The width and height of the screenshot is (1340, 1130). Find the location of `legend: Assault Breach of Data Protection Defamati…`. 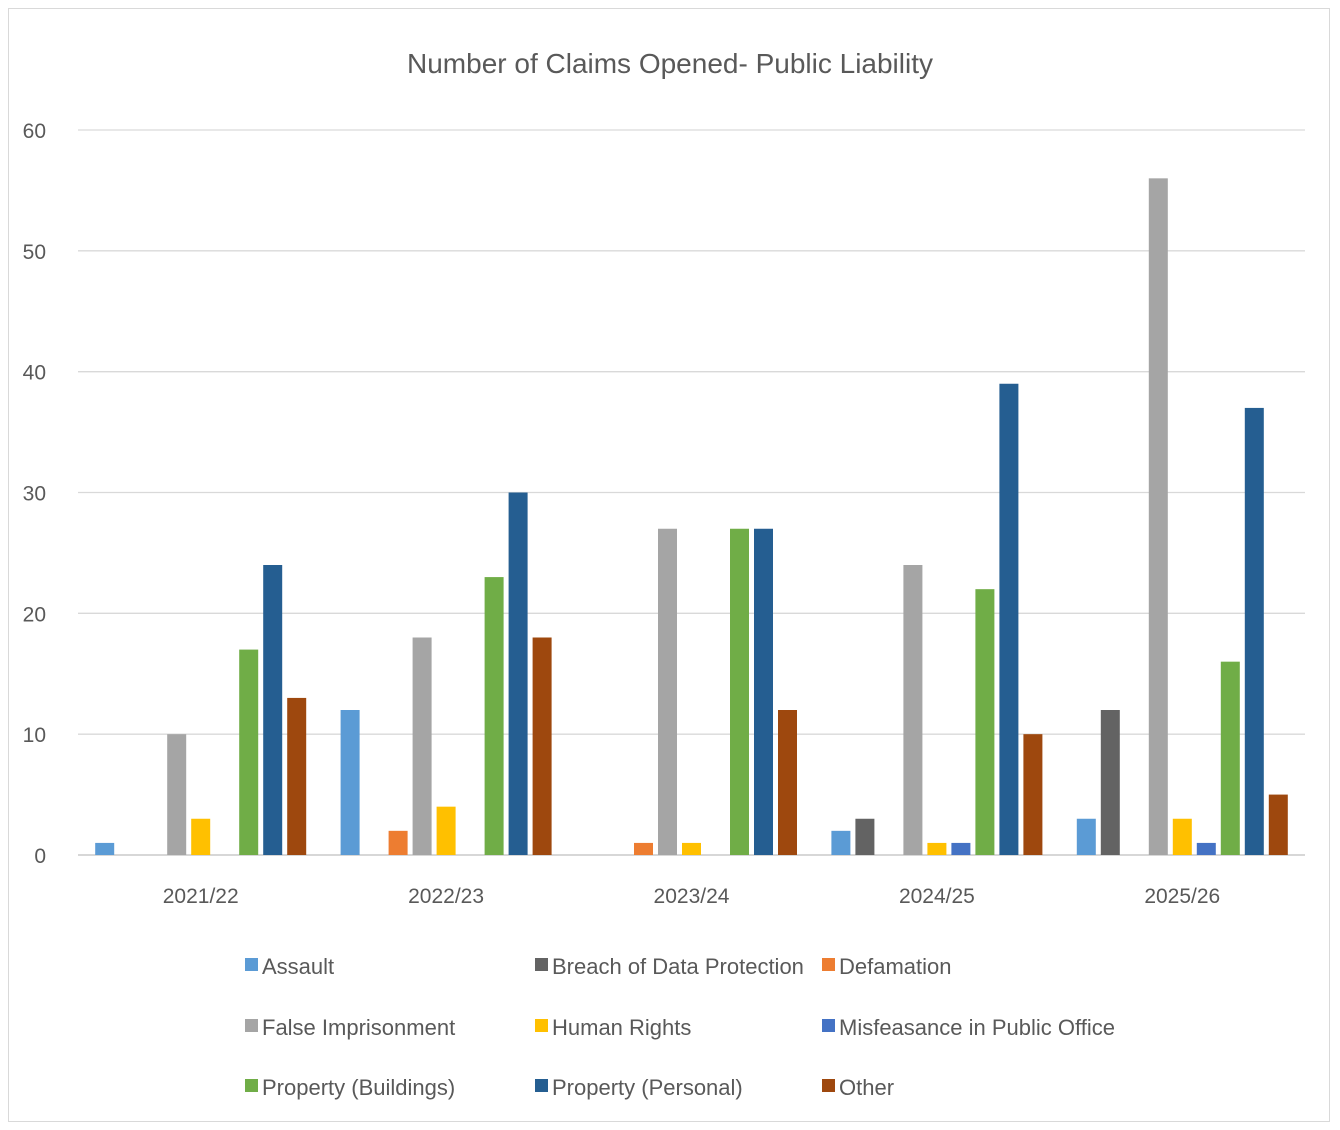

legend: Assault Breach of Data Protection Defamati… is located at coordinates (680, 1027).